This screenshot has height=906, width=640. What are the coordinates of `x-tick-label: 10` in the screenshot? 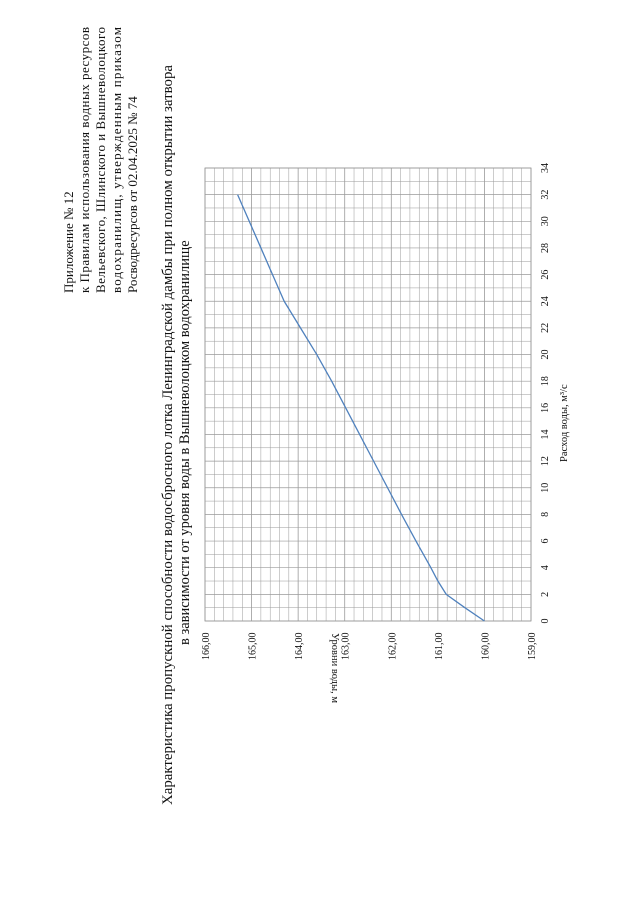 It's located at (545, 488).